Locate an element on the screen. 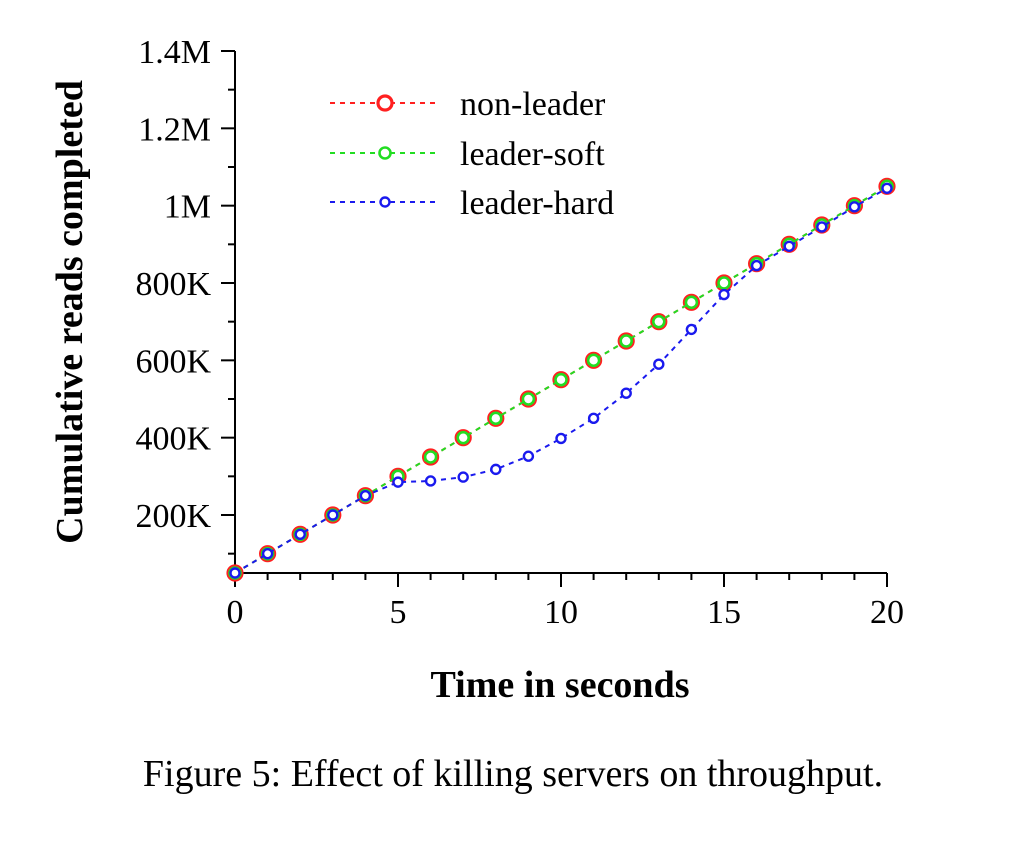  legend-label: non-leader is located at coordinates (533, 104).